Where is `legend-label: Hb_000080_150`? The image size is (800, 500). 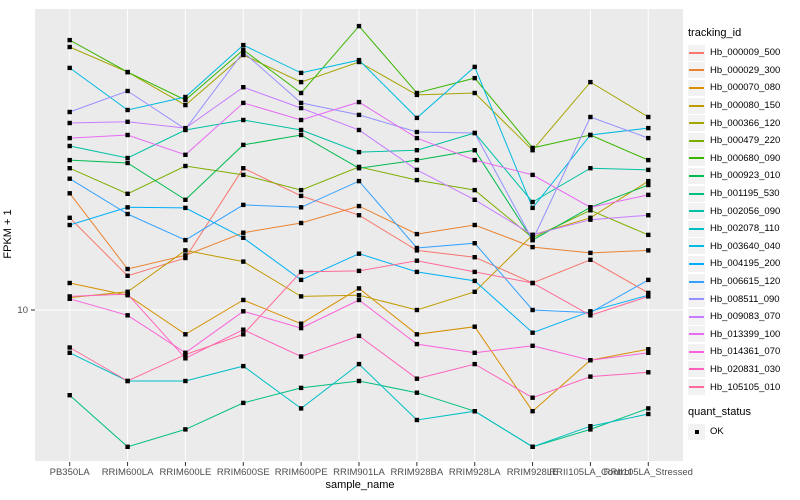 legend-label: Hb_000080_150 is located at coordinates (745, 106).